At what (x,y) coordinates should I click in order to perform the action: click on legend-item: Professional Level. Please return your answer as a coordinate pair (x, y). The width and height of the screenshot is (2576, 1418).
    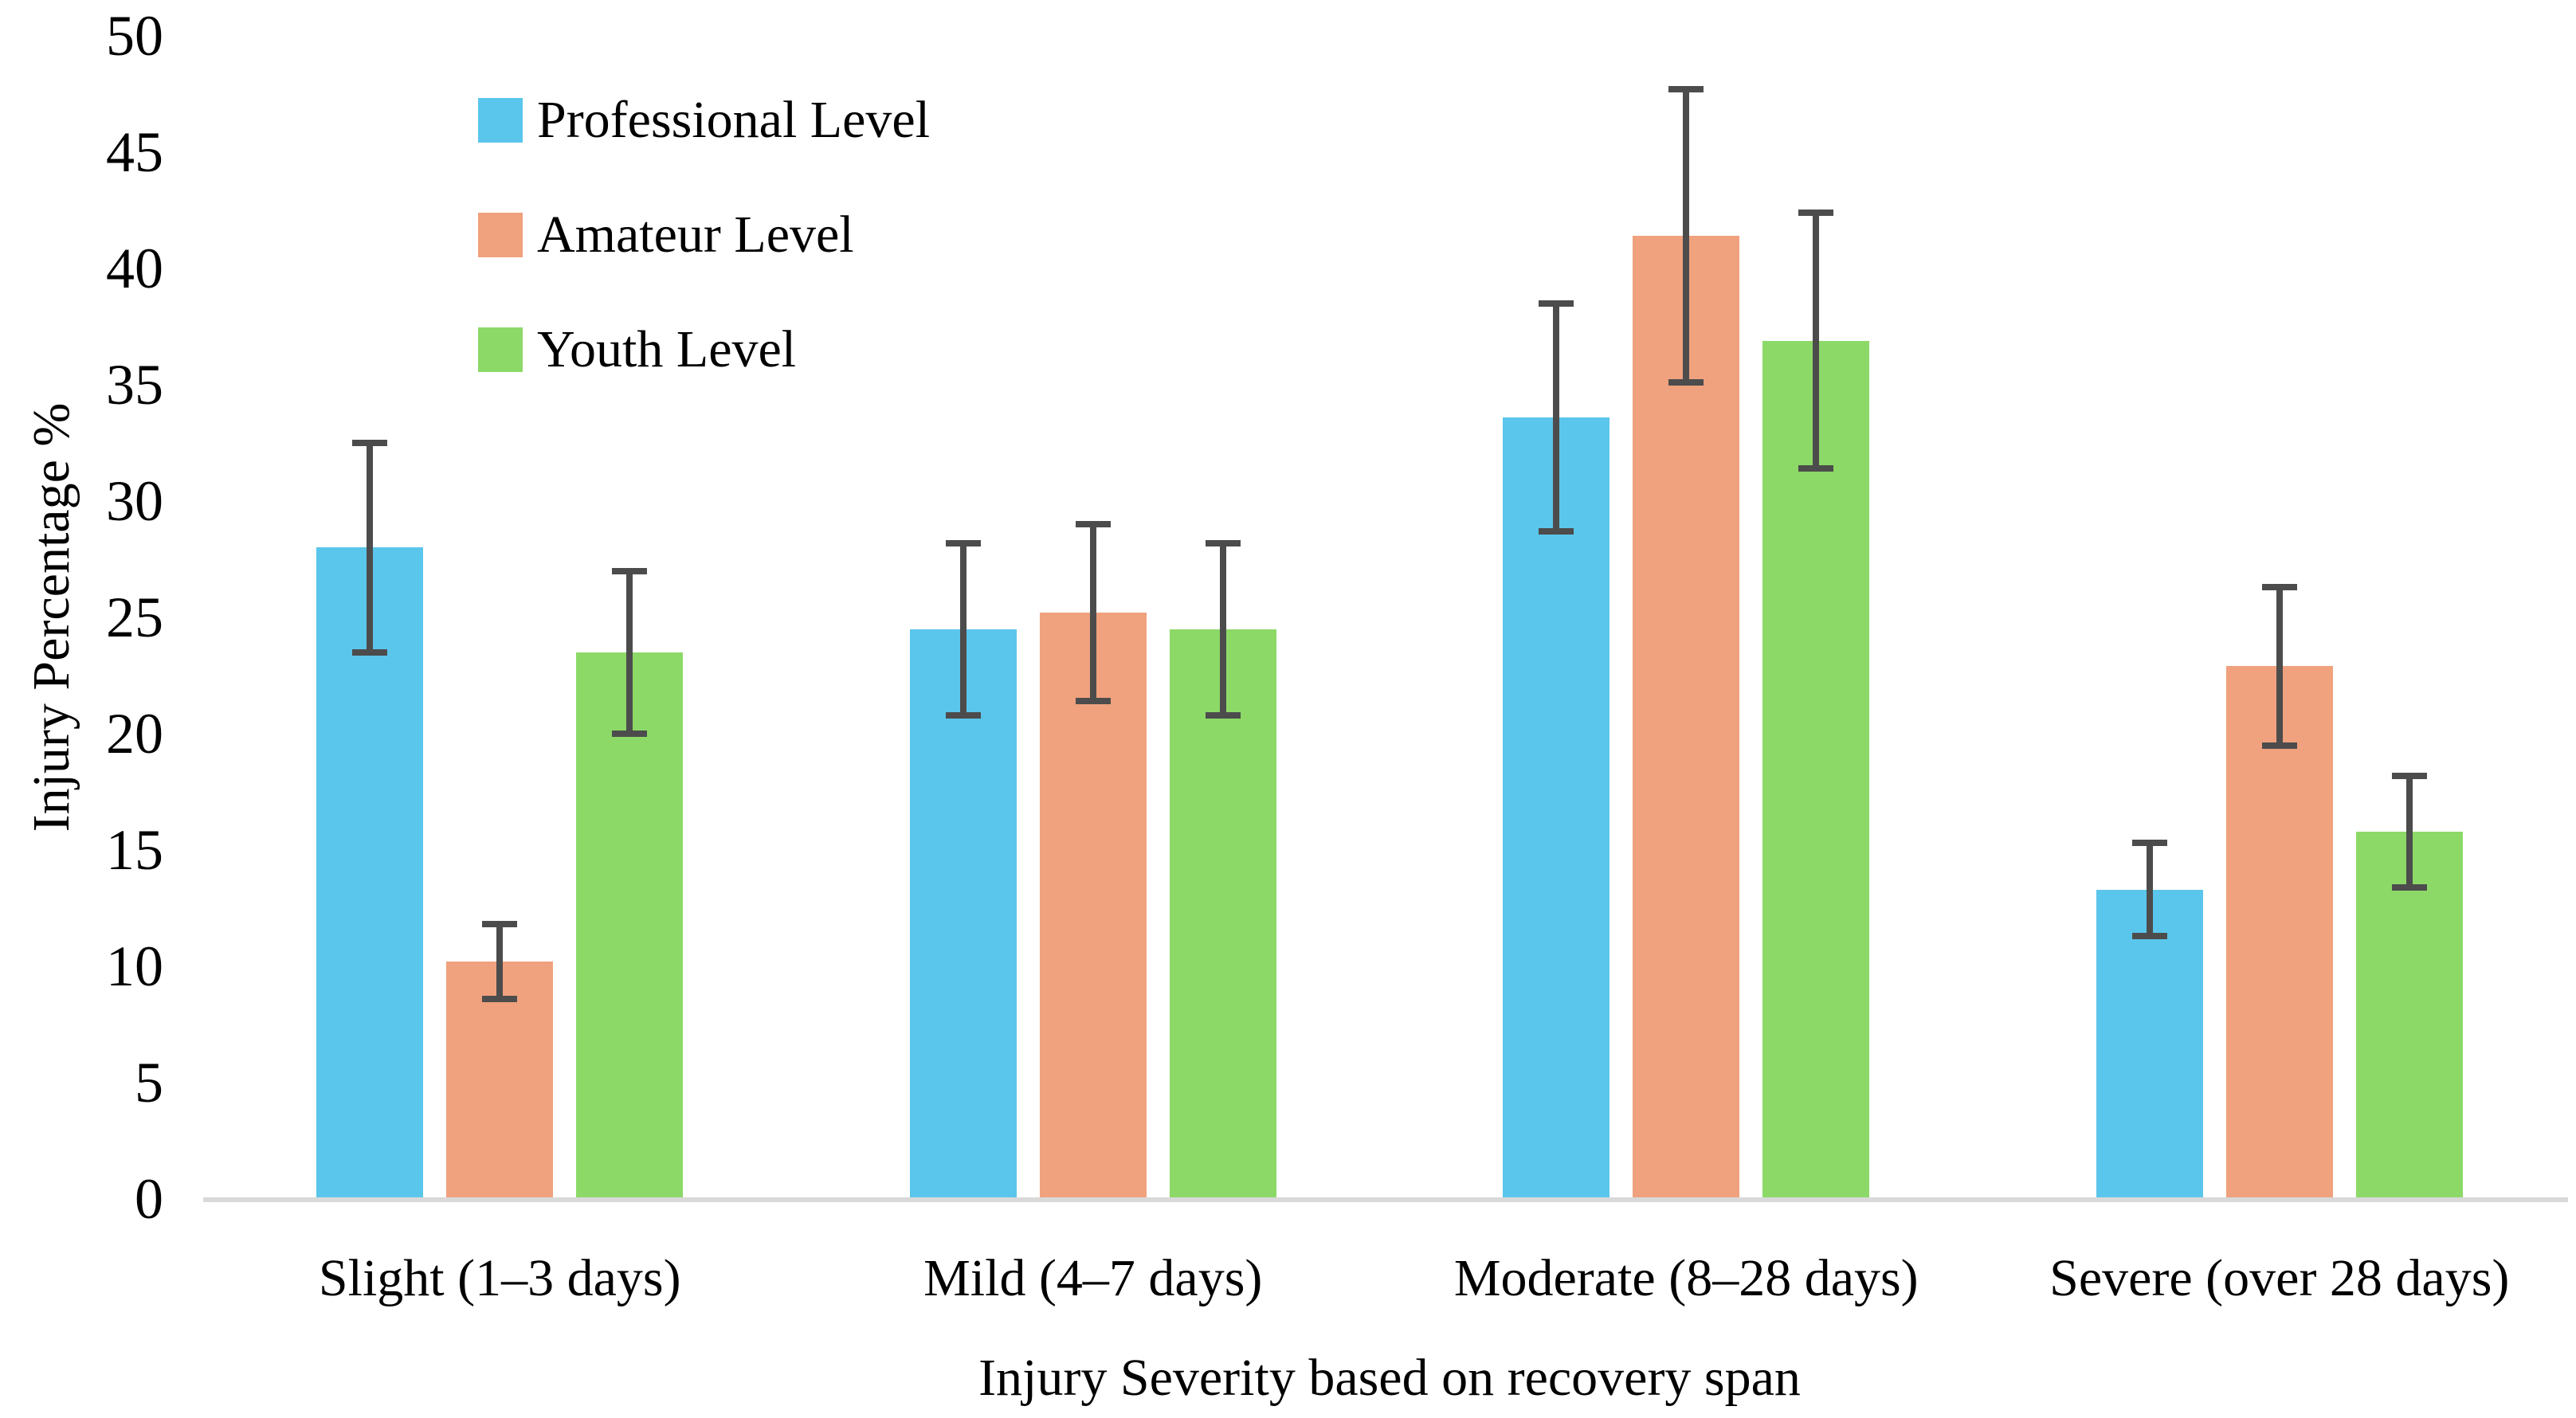
    Looking at the image, I should click on (704, 120).